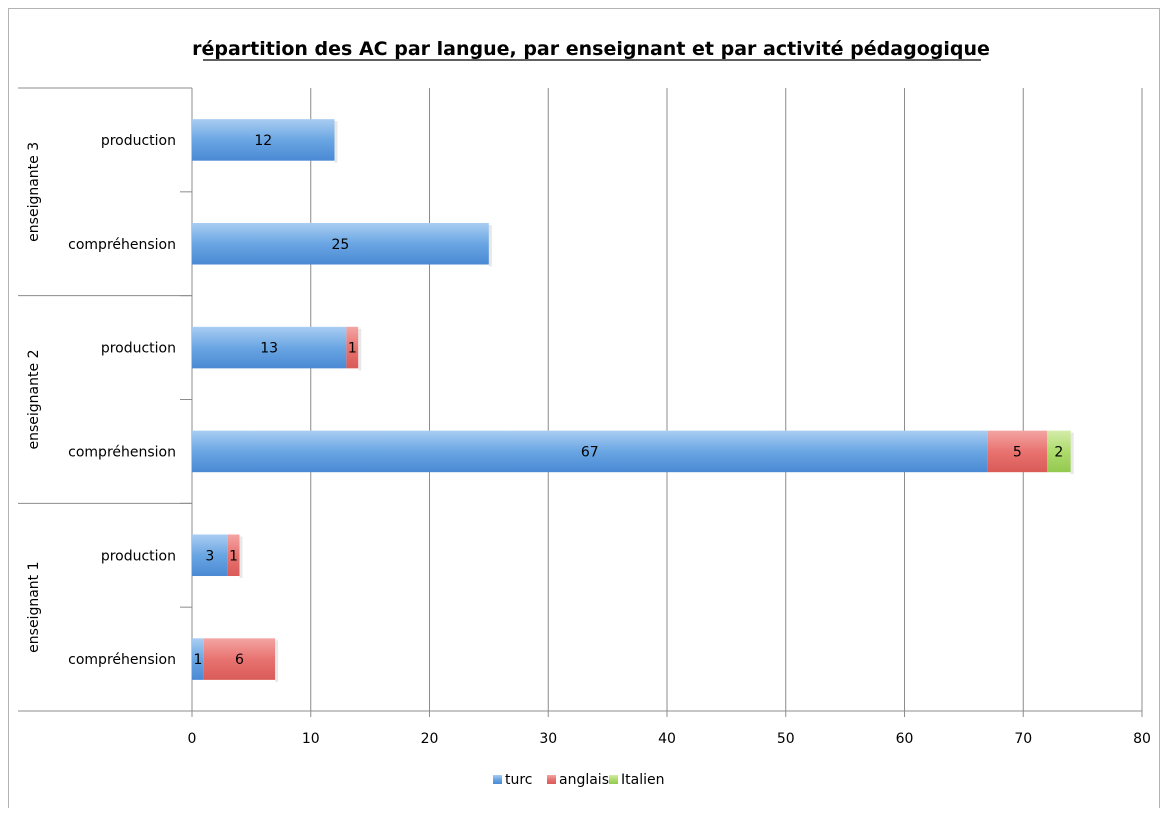  What do you see at coordinates (34, 192) in the screenshot?
I see `group-label: enseignante 3` at bounding box center [34, 192].